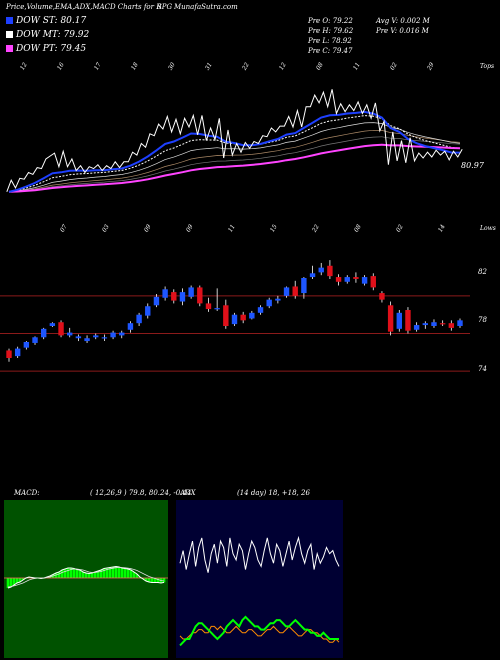  What do you see at coordinates (188, 493) in the screenshot?
I see `adx-label: ADX` at bounding box center [188, 493].